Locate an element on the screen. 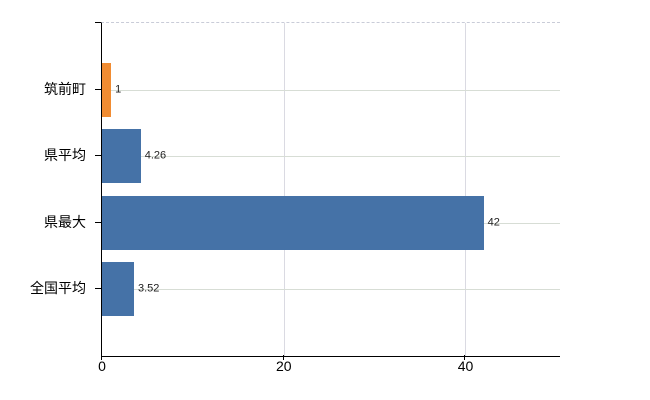 This screenshot has width=650, height=400. bar-value-label-1: 4.26 is located at coordinates (155, 155).